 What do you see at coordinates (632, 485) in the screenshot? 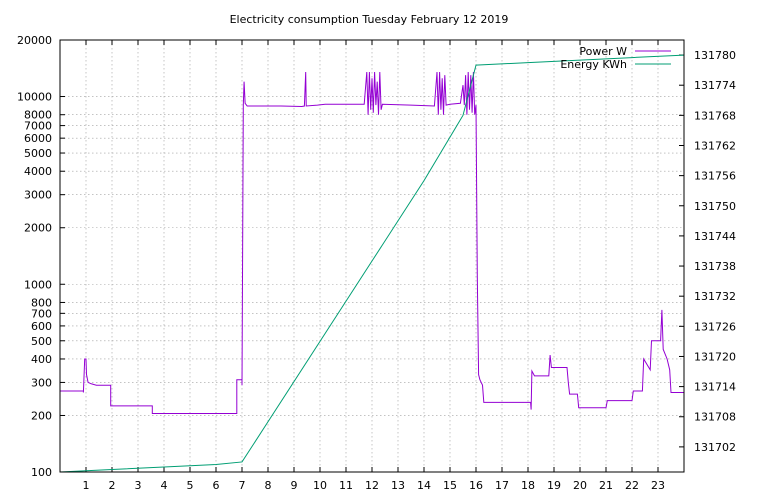
I see `x-tick-label: 22` at bounding box center [632, 485].